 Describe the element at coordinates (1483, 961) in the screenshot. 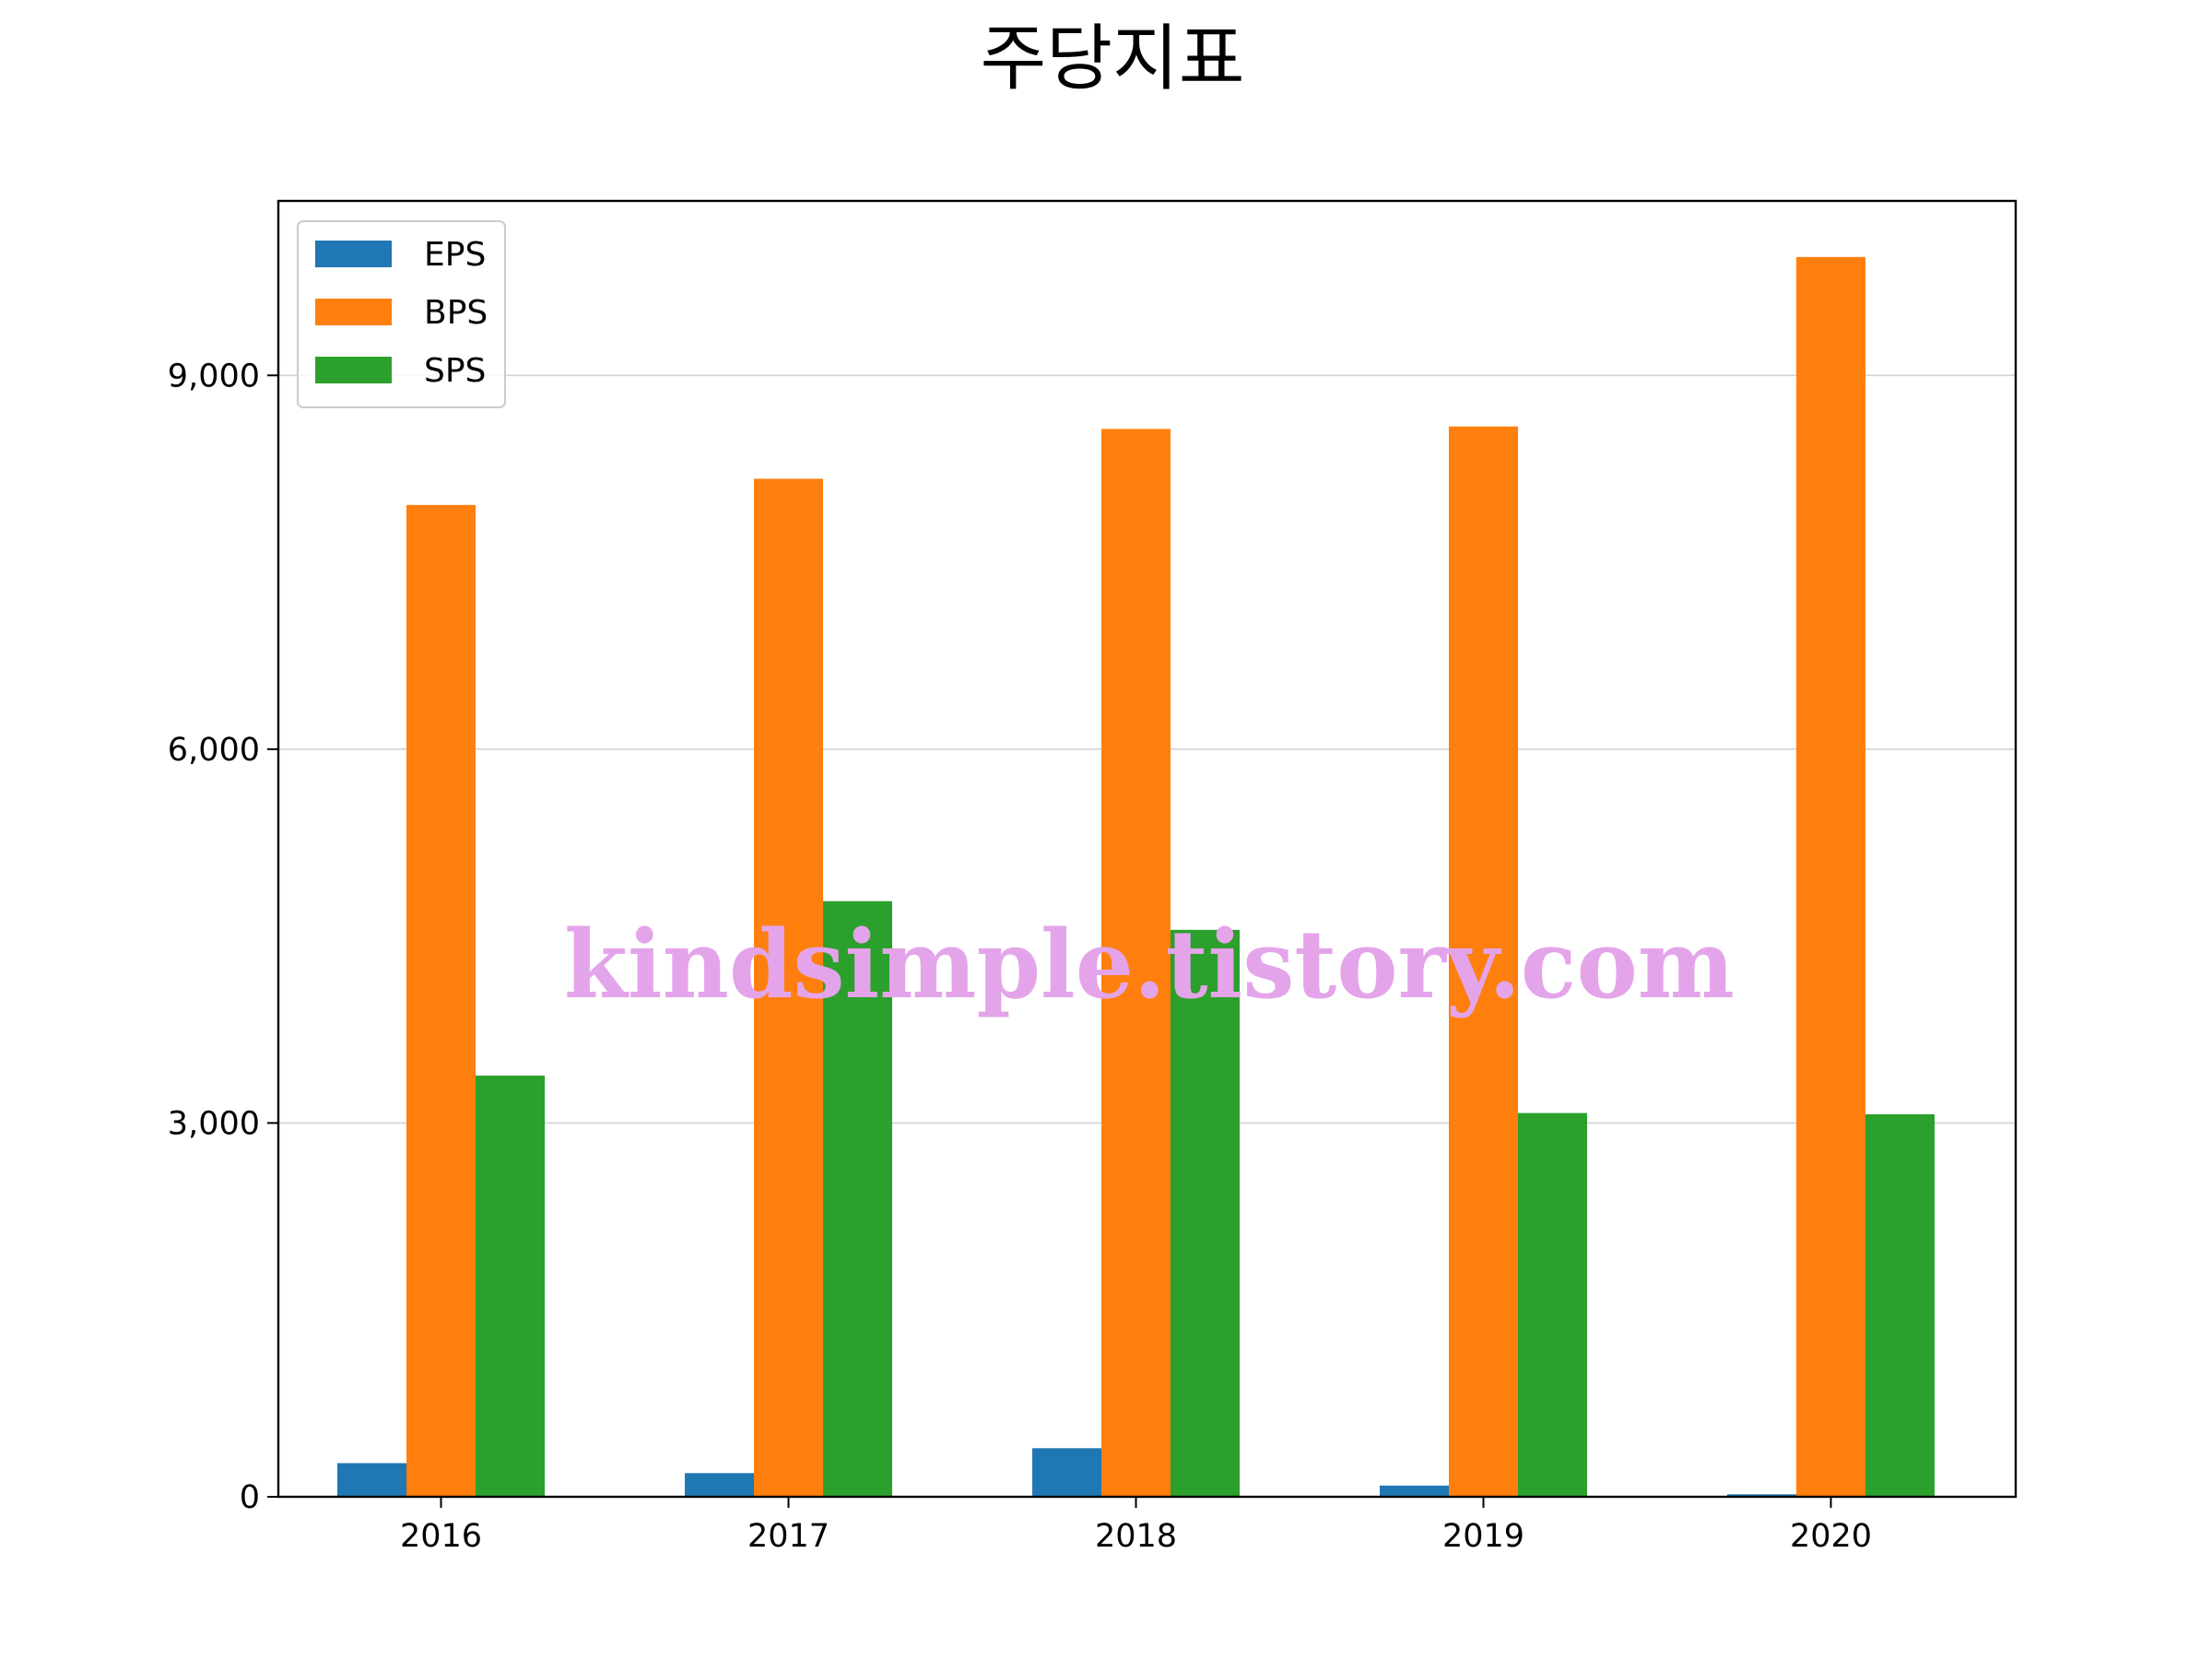

I see `bar-bps-2019` at that location.